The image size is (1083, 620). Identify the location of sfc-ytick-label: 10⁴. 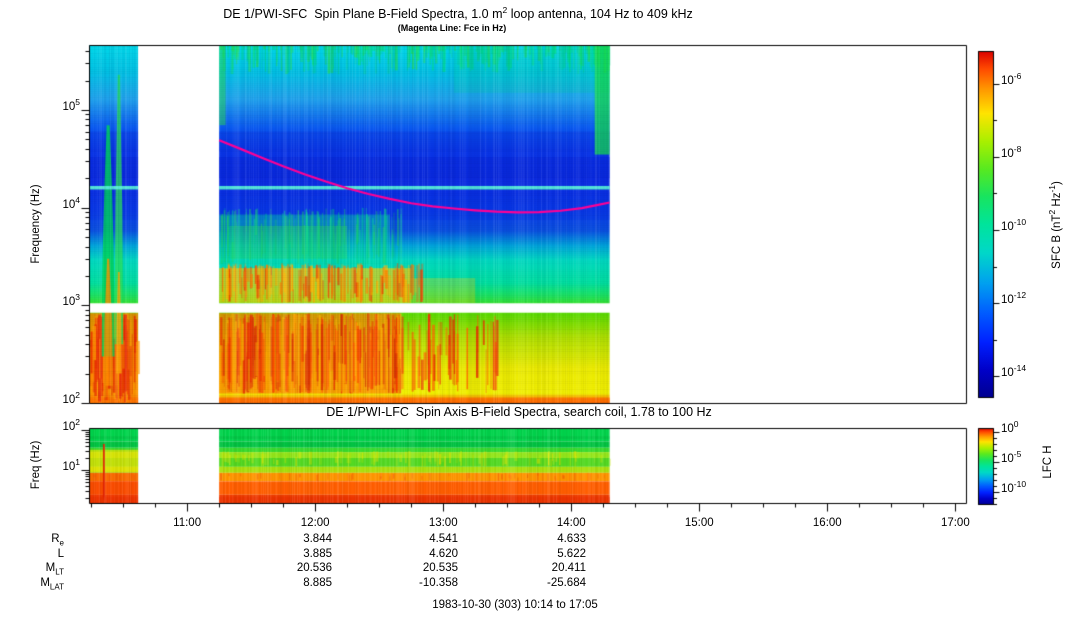
(71, 202).